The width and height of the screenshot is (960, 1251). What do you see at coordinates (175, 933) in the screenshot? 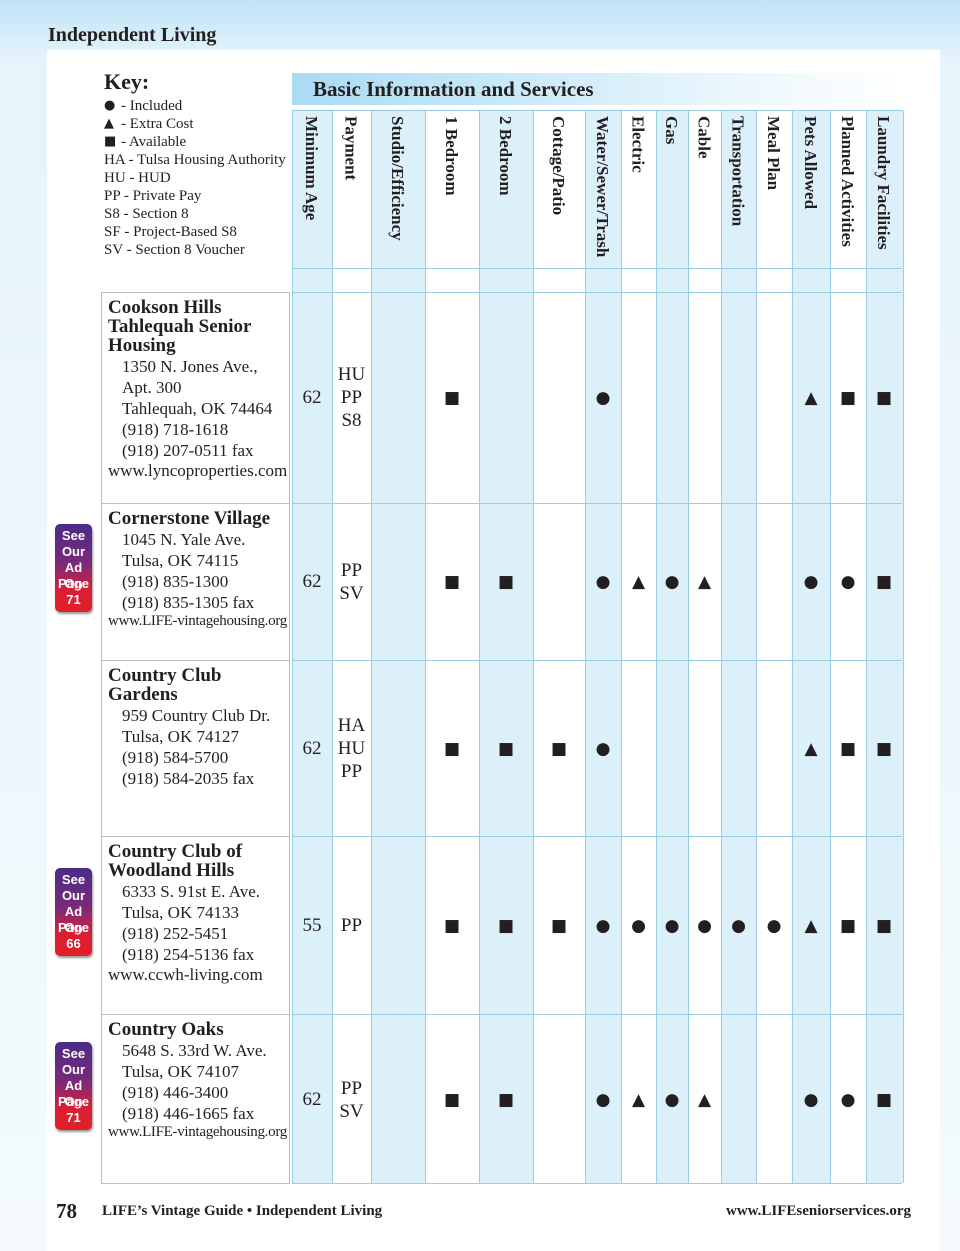
I see `address-line: (918) 252-5451` at bounding box center [175, 933].